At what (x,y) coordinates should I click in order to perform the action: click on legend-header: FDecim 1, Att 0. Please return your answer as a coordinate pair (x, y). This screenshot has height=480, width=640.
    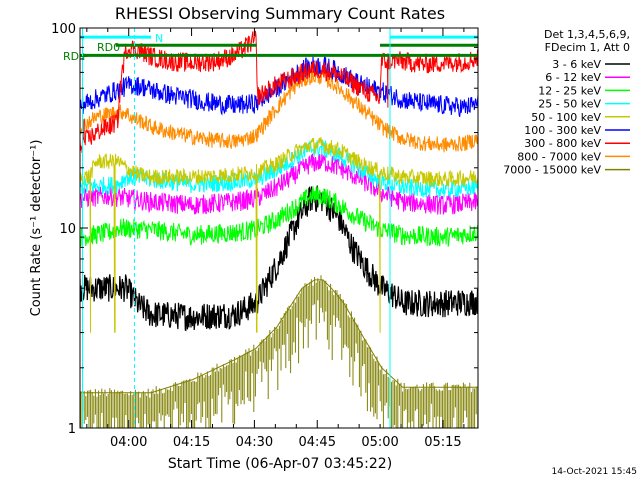
    Looking at the image, I should click on (587, 47).